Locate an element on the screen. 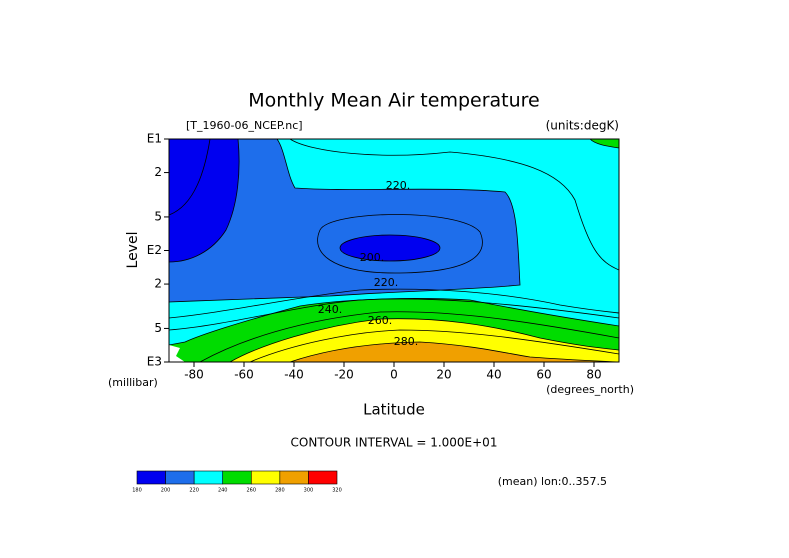 The height and width of the screenshot is (558, 789). colorbar-label: 200 is located at coordinates (166, 491).